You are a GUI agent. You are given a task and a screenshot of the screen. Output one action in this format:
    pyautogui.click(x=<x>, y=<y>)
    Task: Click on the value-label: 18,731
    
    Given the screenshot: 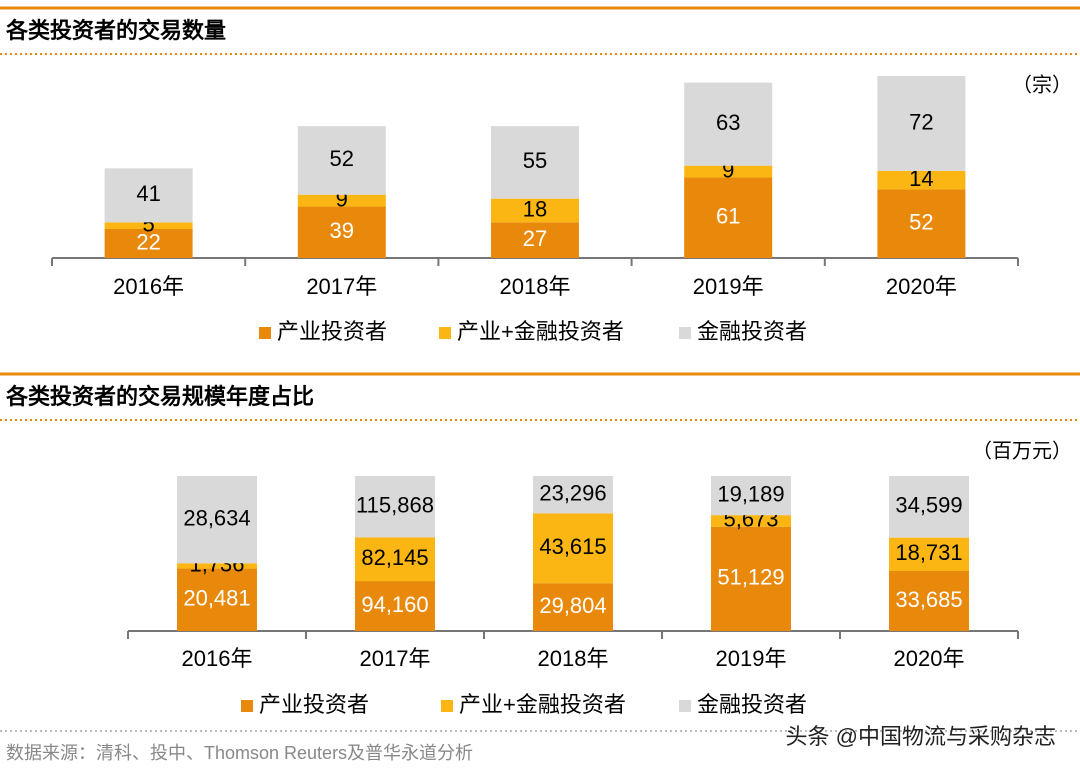 What is the action you would take?
    pyautogui.click(x=928, y=552)
    